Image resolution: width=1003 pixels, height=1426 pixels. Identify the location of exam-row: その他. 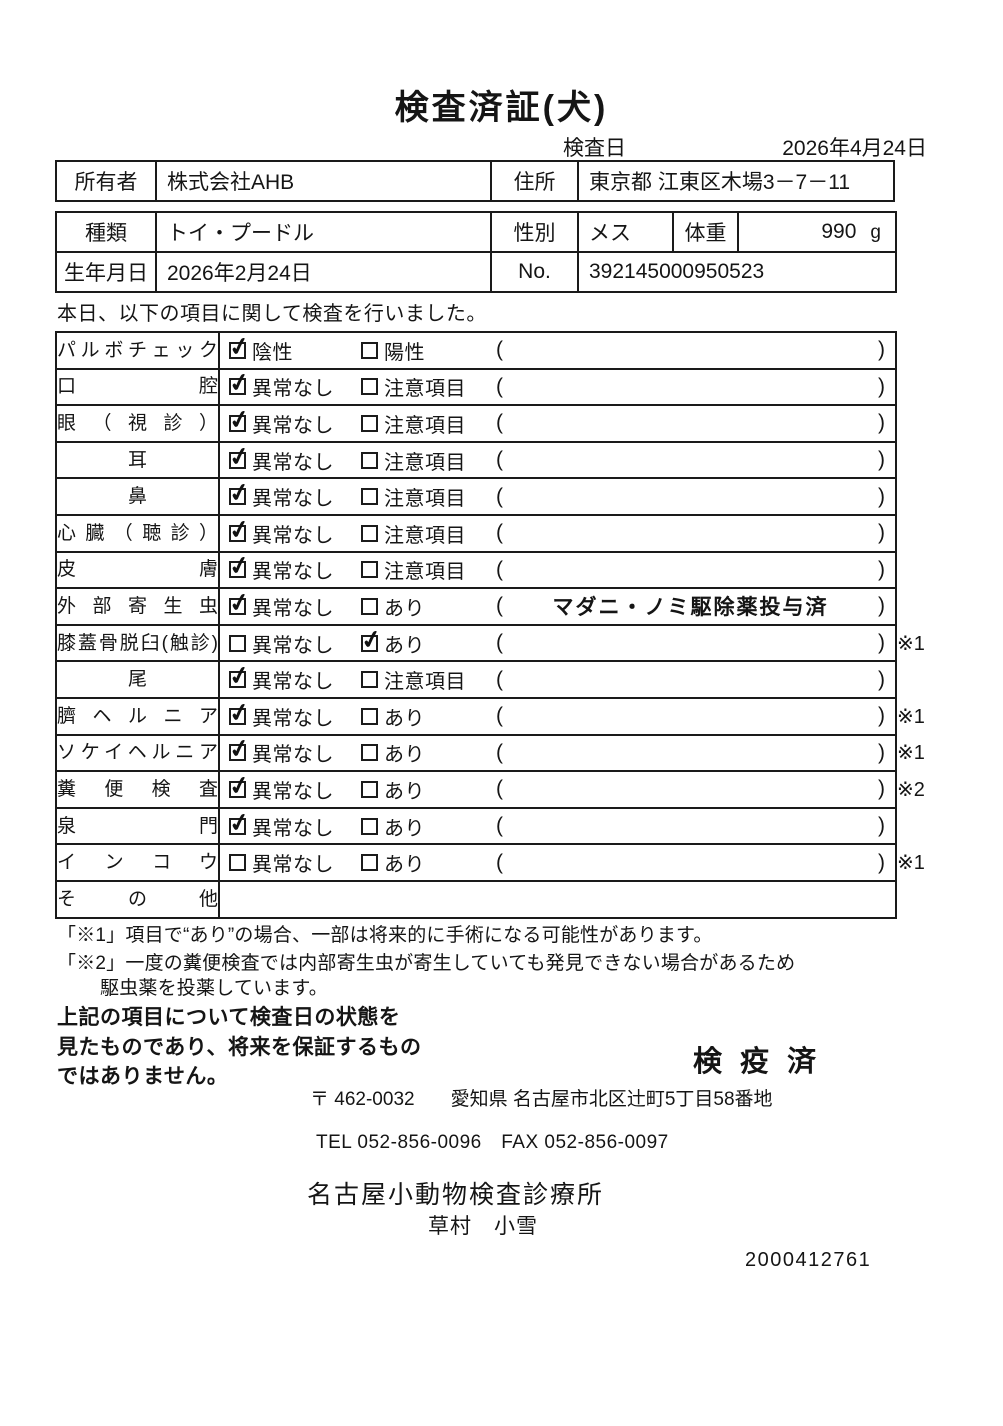
(505, 899).